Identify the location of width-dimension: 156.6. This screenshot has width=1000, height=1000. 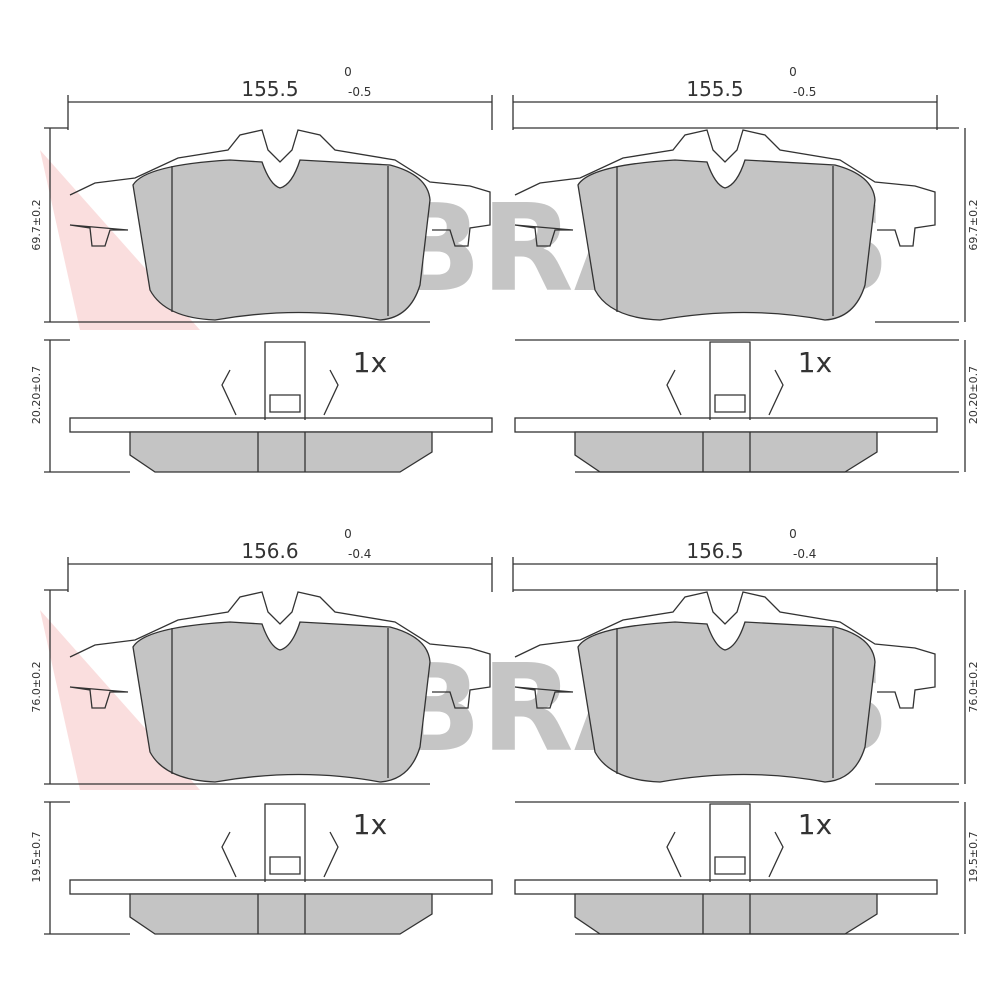
(269, 551).